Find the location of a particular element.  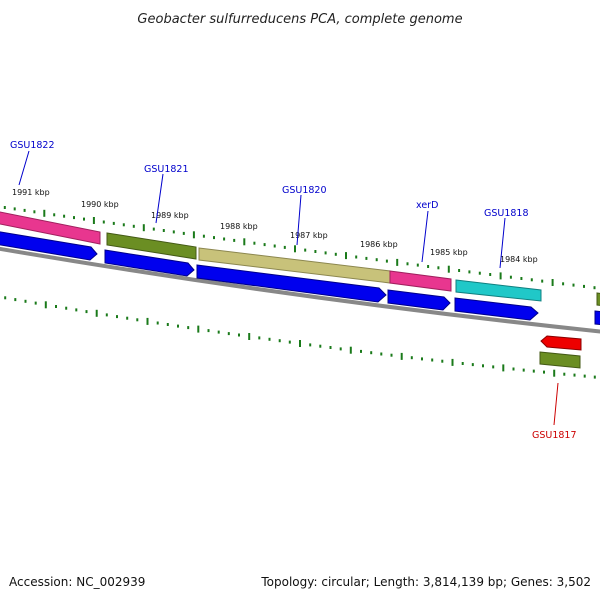

cds-arrow-xerd is located at coordinates (419, 300).